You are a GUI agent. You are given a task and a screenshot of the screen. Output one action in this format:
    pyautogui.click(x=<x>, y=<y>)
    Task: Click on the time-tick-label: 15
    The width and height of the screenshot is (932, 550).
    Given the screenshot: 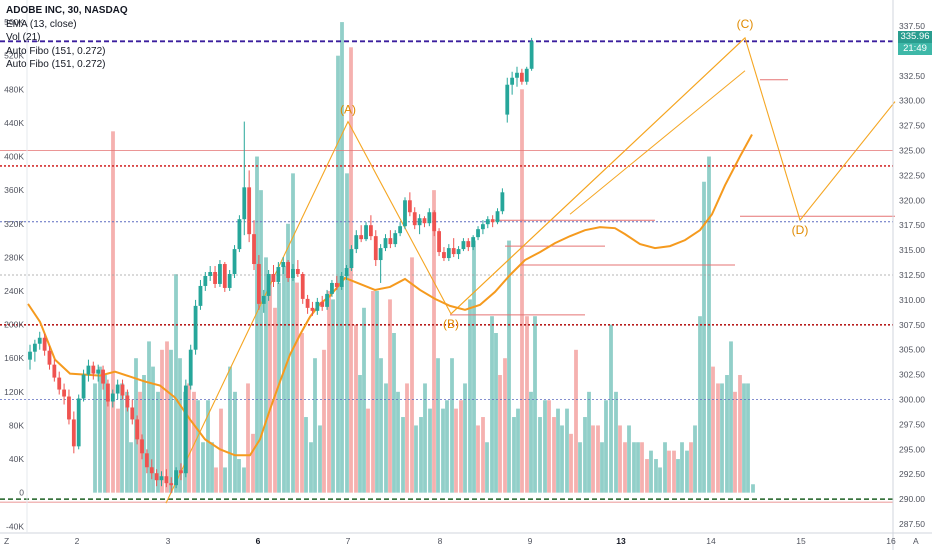 What is the action you would take?
    pyautogui.click(x=801, y=541)
    